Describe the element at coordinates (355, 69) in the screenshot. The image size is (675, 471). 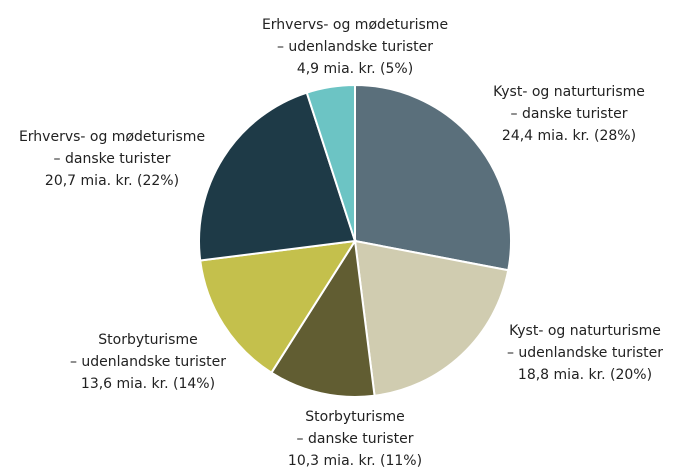
I see `value-label: 4,9 mia. kr. (5%)` at that location.